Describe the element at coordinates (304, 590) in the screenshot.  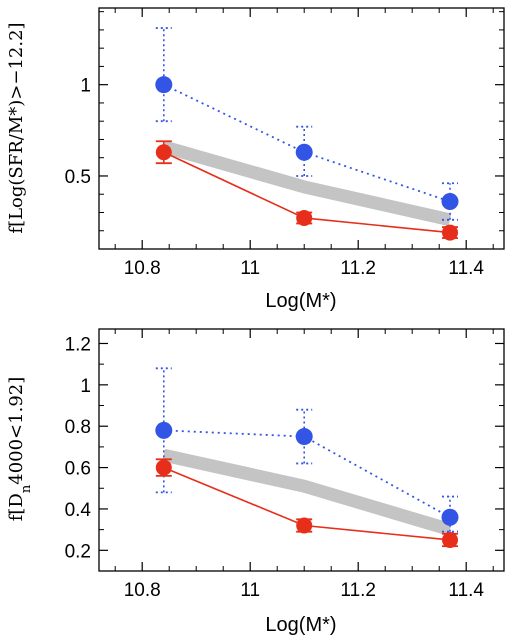
I see `x-tick-labels-bottom: 10.8 11 11.2 11.4` at that location.